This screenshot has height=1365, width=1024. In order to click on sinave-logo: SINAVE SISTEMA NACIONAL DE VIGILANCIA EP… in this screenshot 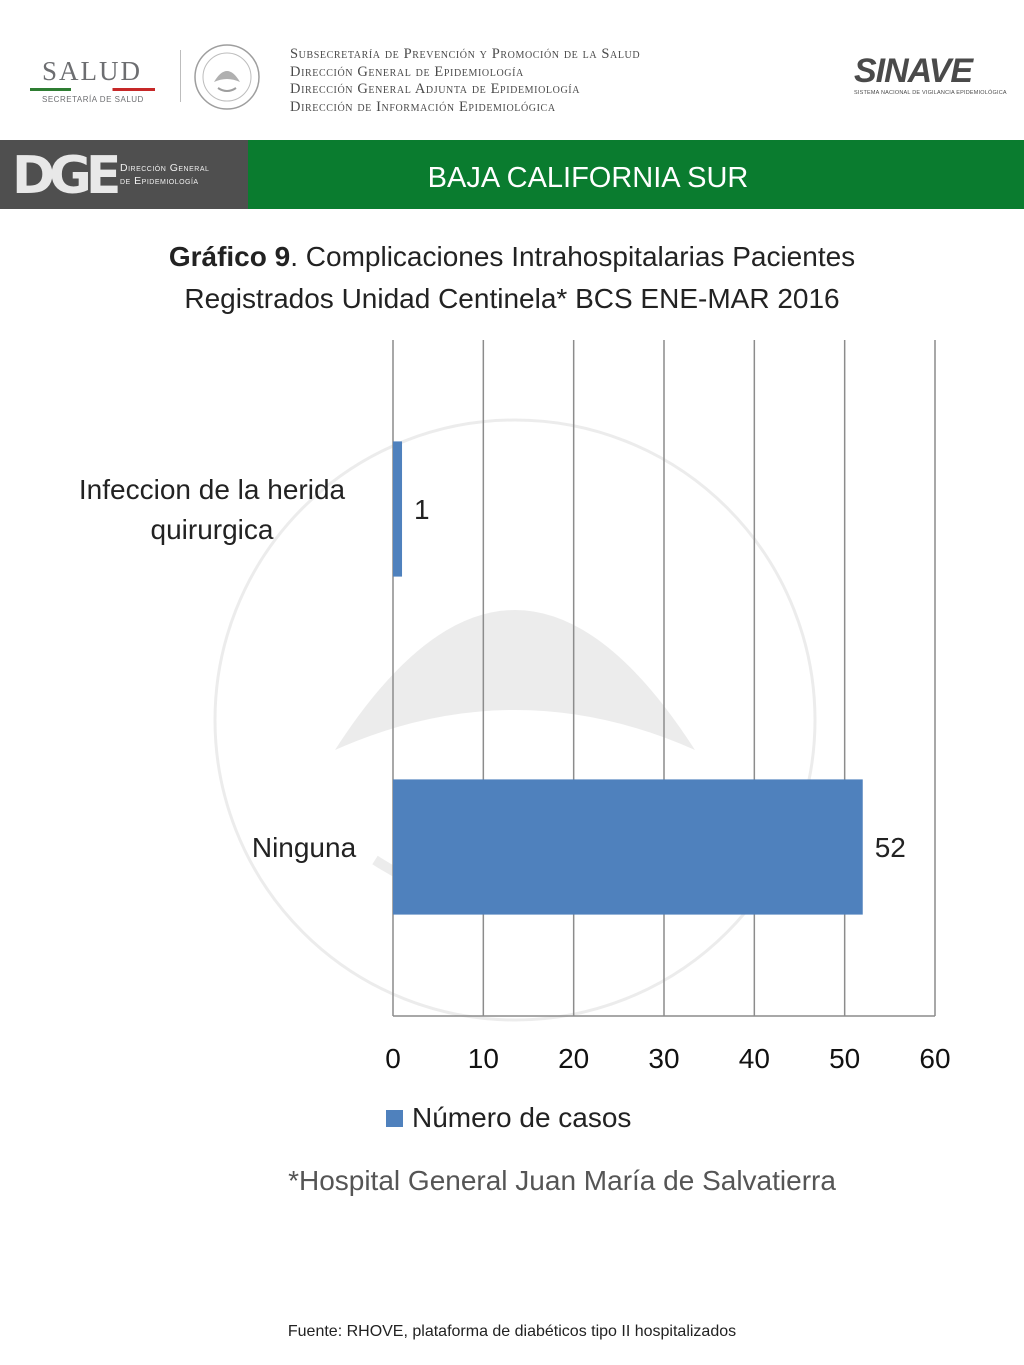, I will do `click(929, 74)`.